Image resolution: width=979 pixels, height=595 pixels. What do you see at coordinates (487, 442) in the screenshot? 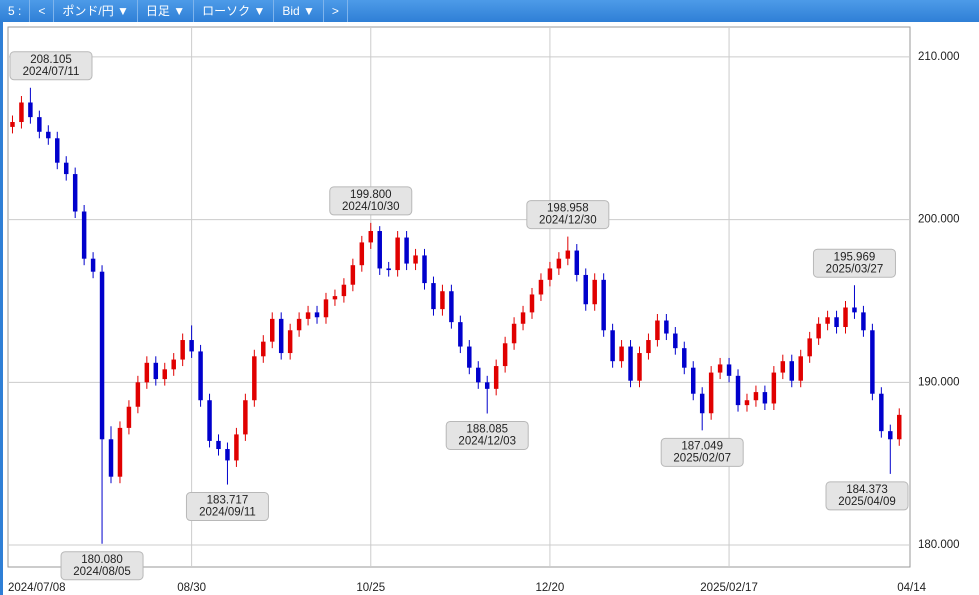
I see `annotation-date: 2024/12/03` at bounding box center [487, 442].